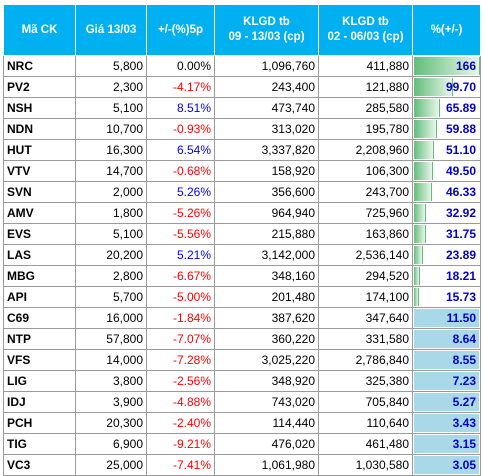 The height and width of the screenshot is (476, 485). I want to click on table-row: PCH 20,300 -2.40% 114,440 110,640 3.43, so click(242, 423).